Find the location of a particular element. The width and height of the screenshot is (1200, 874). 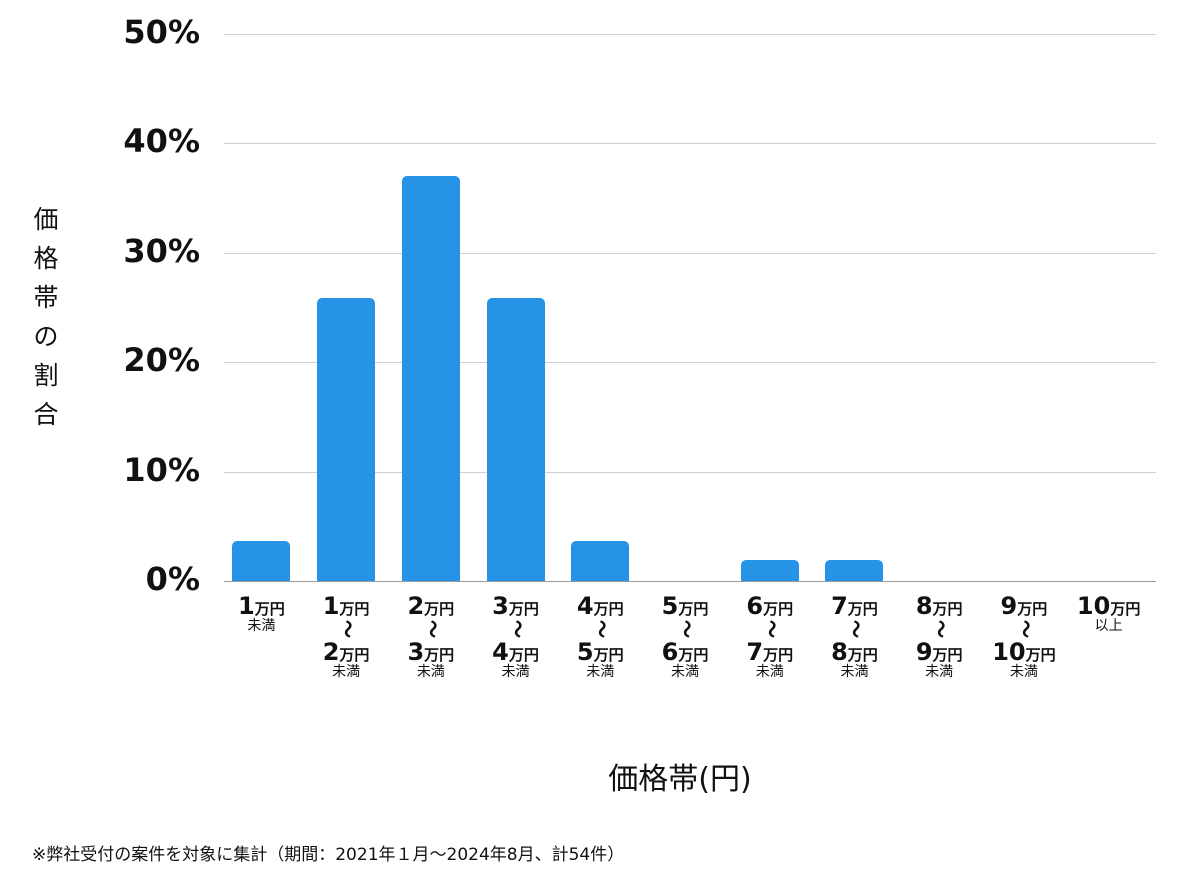

x-tick-label: 10万円 以上 is located at coordinates (1108, 613).